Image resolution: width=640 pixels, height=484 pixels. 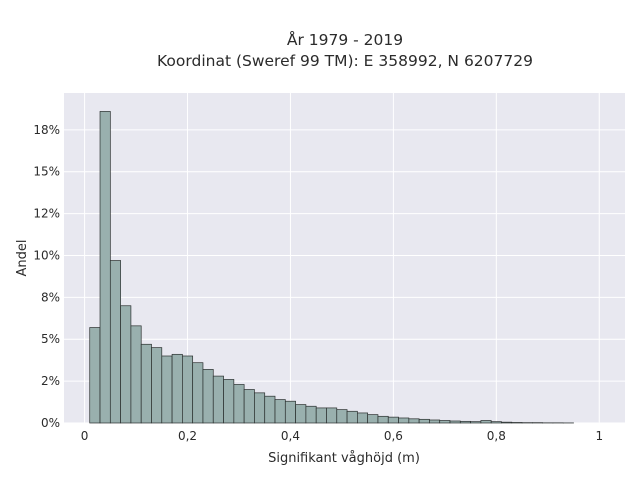 What do you see at coordinates (46, 172) in the screenshot?
I see `y-tick-label: 15%` at bounding box center [46, 172].